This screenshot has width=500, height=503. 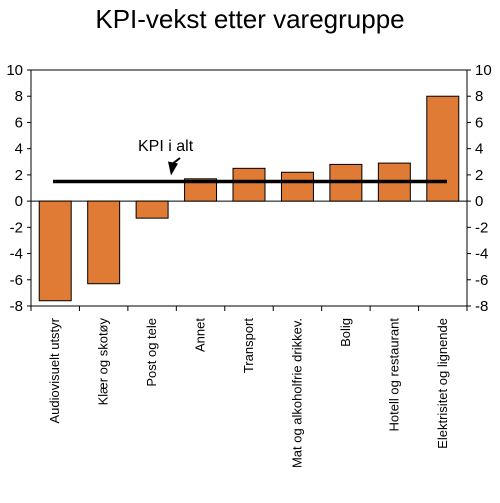 What do you see at coordinates (250, 19) in the screenshot?
I see `chart-title: KPI-vekst etter varegruppe` at bounding box center [250, 19].